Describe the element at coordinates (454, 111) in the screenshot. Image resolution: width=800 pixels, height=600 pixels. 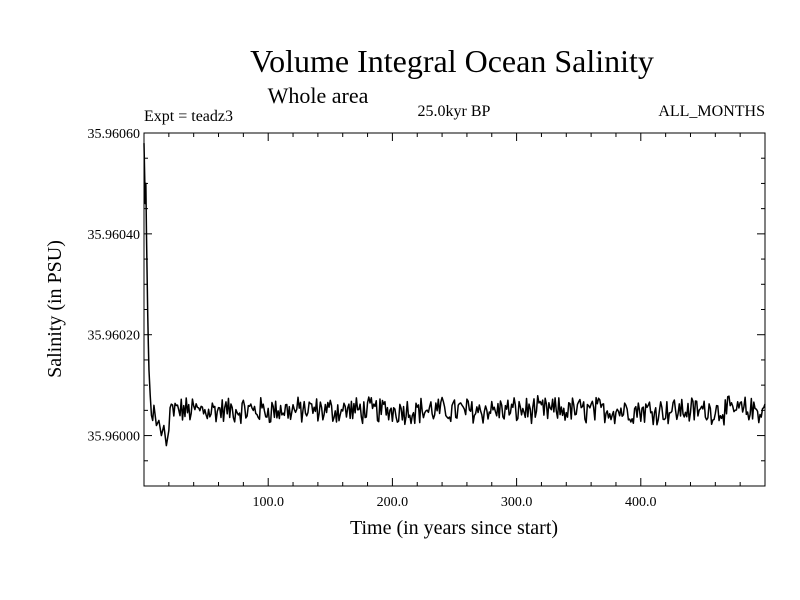
I see `period-label: 25.0kyr BP` at that location.